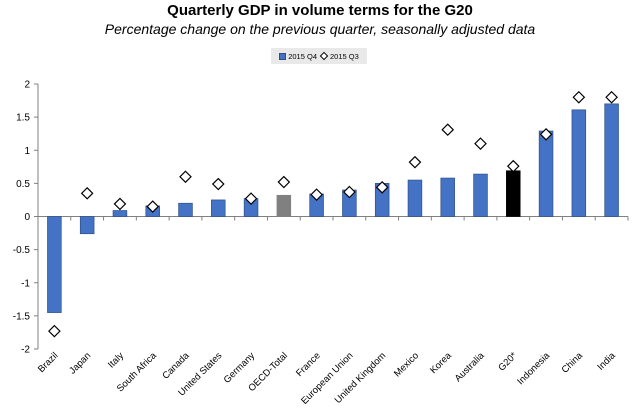  I want to click on bar-australia, so click(480, 195).